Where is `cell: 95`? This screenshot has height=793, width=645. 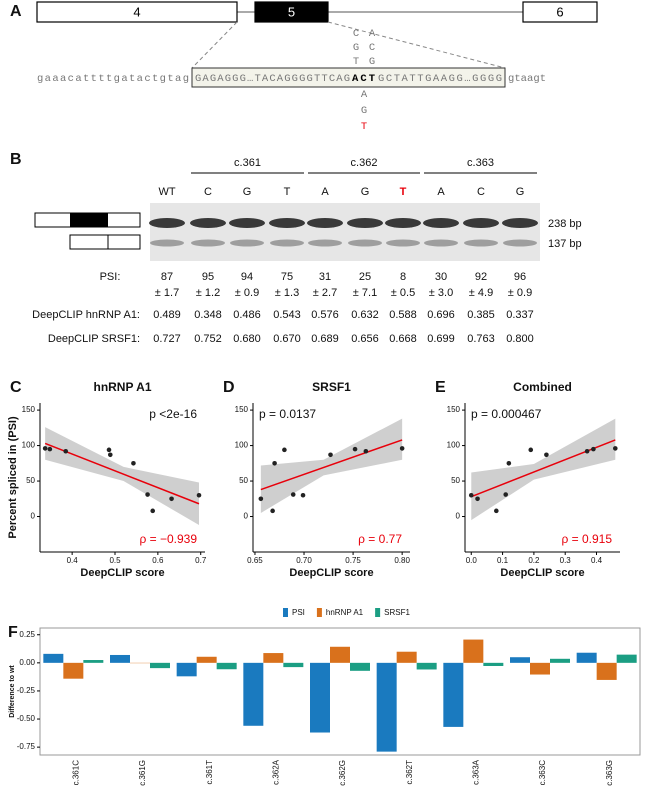 cell: 95 is located at coordinates (208, 277).